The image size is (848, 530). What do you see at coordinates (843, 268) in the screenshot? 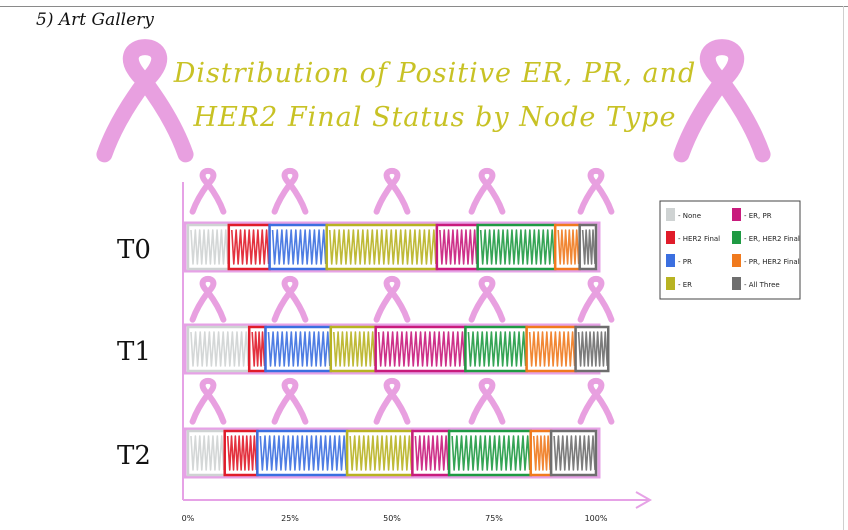
I see `right-border-line` at bounding box center [843, 268].